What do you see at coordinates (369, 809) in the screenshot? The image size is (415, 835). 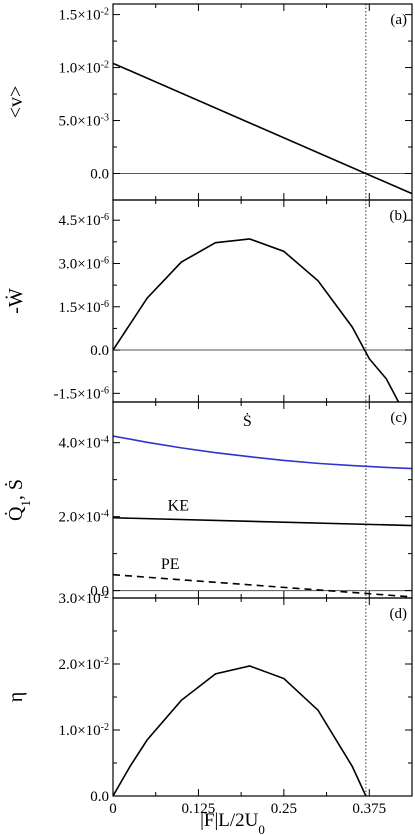 I see `xtick-label: 0.375` at bounding box center [369, 809].